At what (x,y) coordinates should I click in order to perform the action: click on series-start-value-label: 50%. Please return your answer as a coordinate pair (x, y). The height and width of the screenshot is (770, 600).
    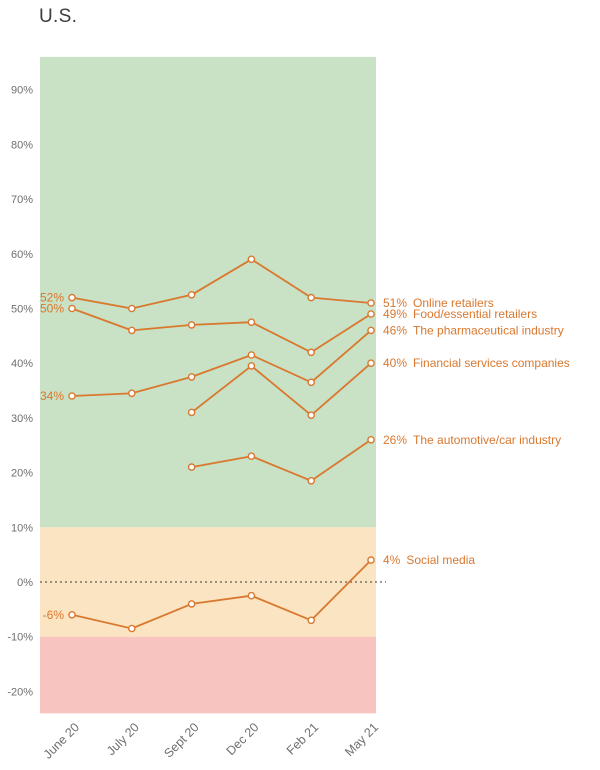
    Looking at the image, I should click on (52, 309).